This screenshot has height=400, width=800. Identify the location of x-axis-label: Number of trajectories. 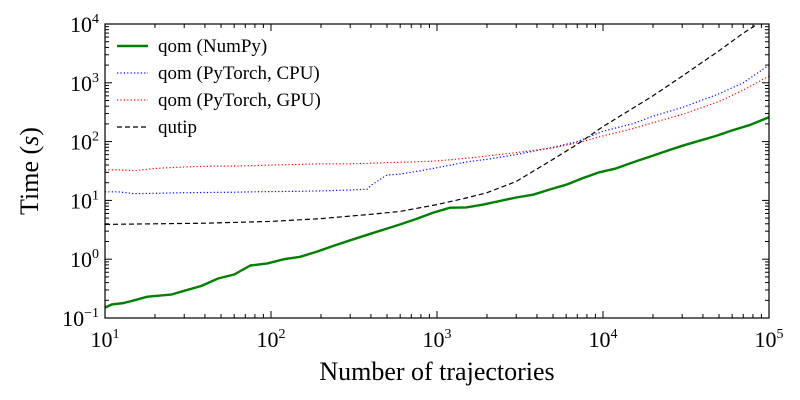
(436, 371).